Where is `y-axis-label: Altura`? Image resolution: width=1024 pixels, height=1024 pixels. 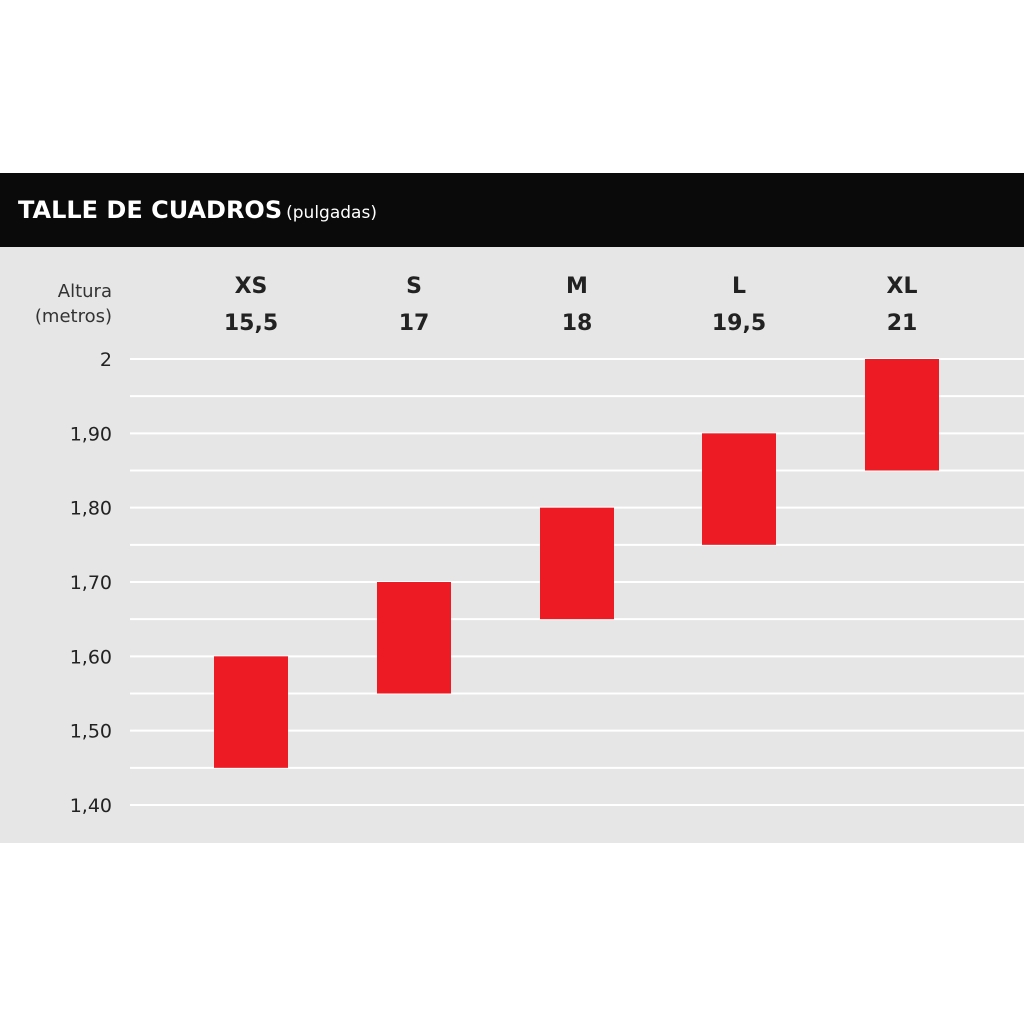
y-axis-label: Altura is located at coordinates (85, 291).